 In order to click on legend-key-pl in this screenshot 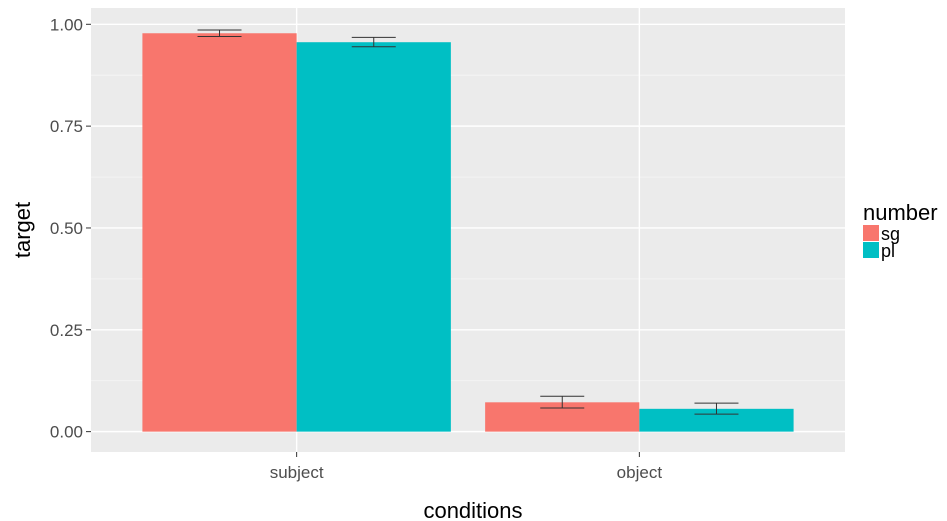, I will do `click(871, 250)`.